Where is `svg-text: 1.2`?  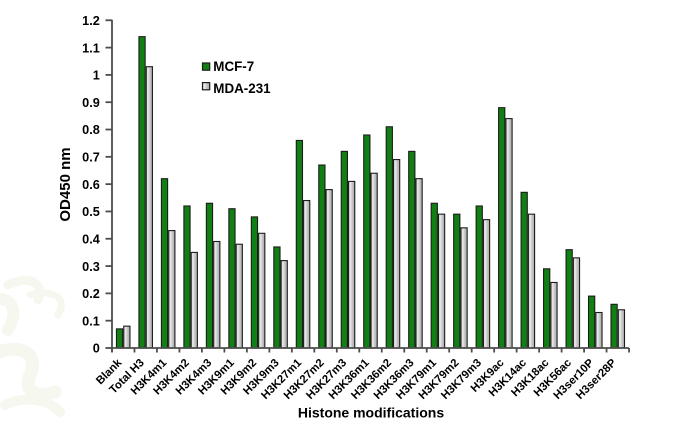
svg-text: 1.2 is located at coordinates (91, 21).